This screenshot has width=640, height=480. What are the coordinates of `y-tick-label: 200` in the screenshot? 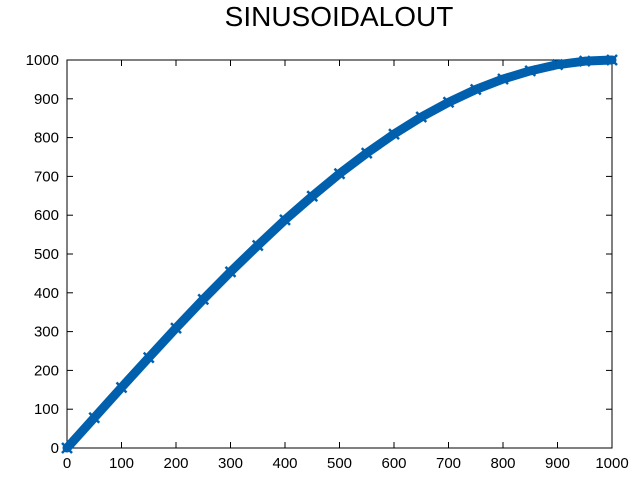 It's located at (46, 370).